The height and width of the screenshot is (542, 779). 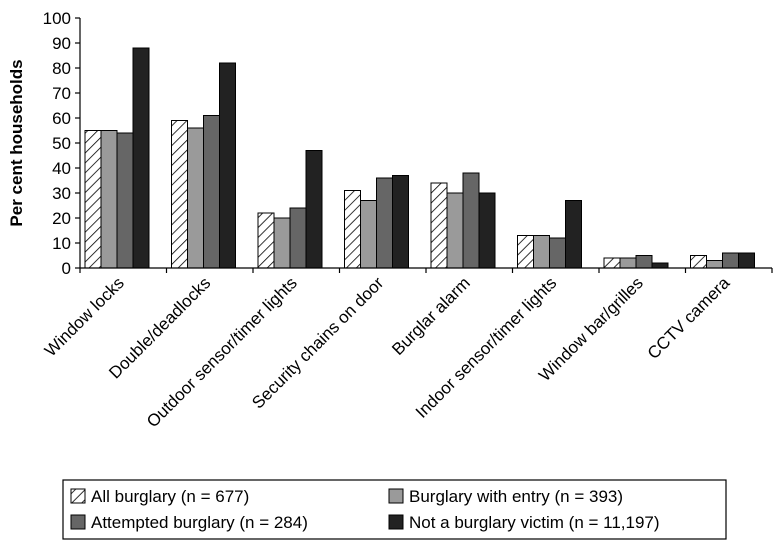 I want to click on y-tick-label: 20, so click(x=61, y=218).